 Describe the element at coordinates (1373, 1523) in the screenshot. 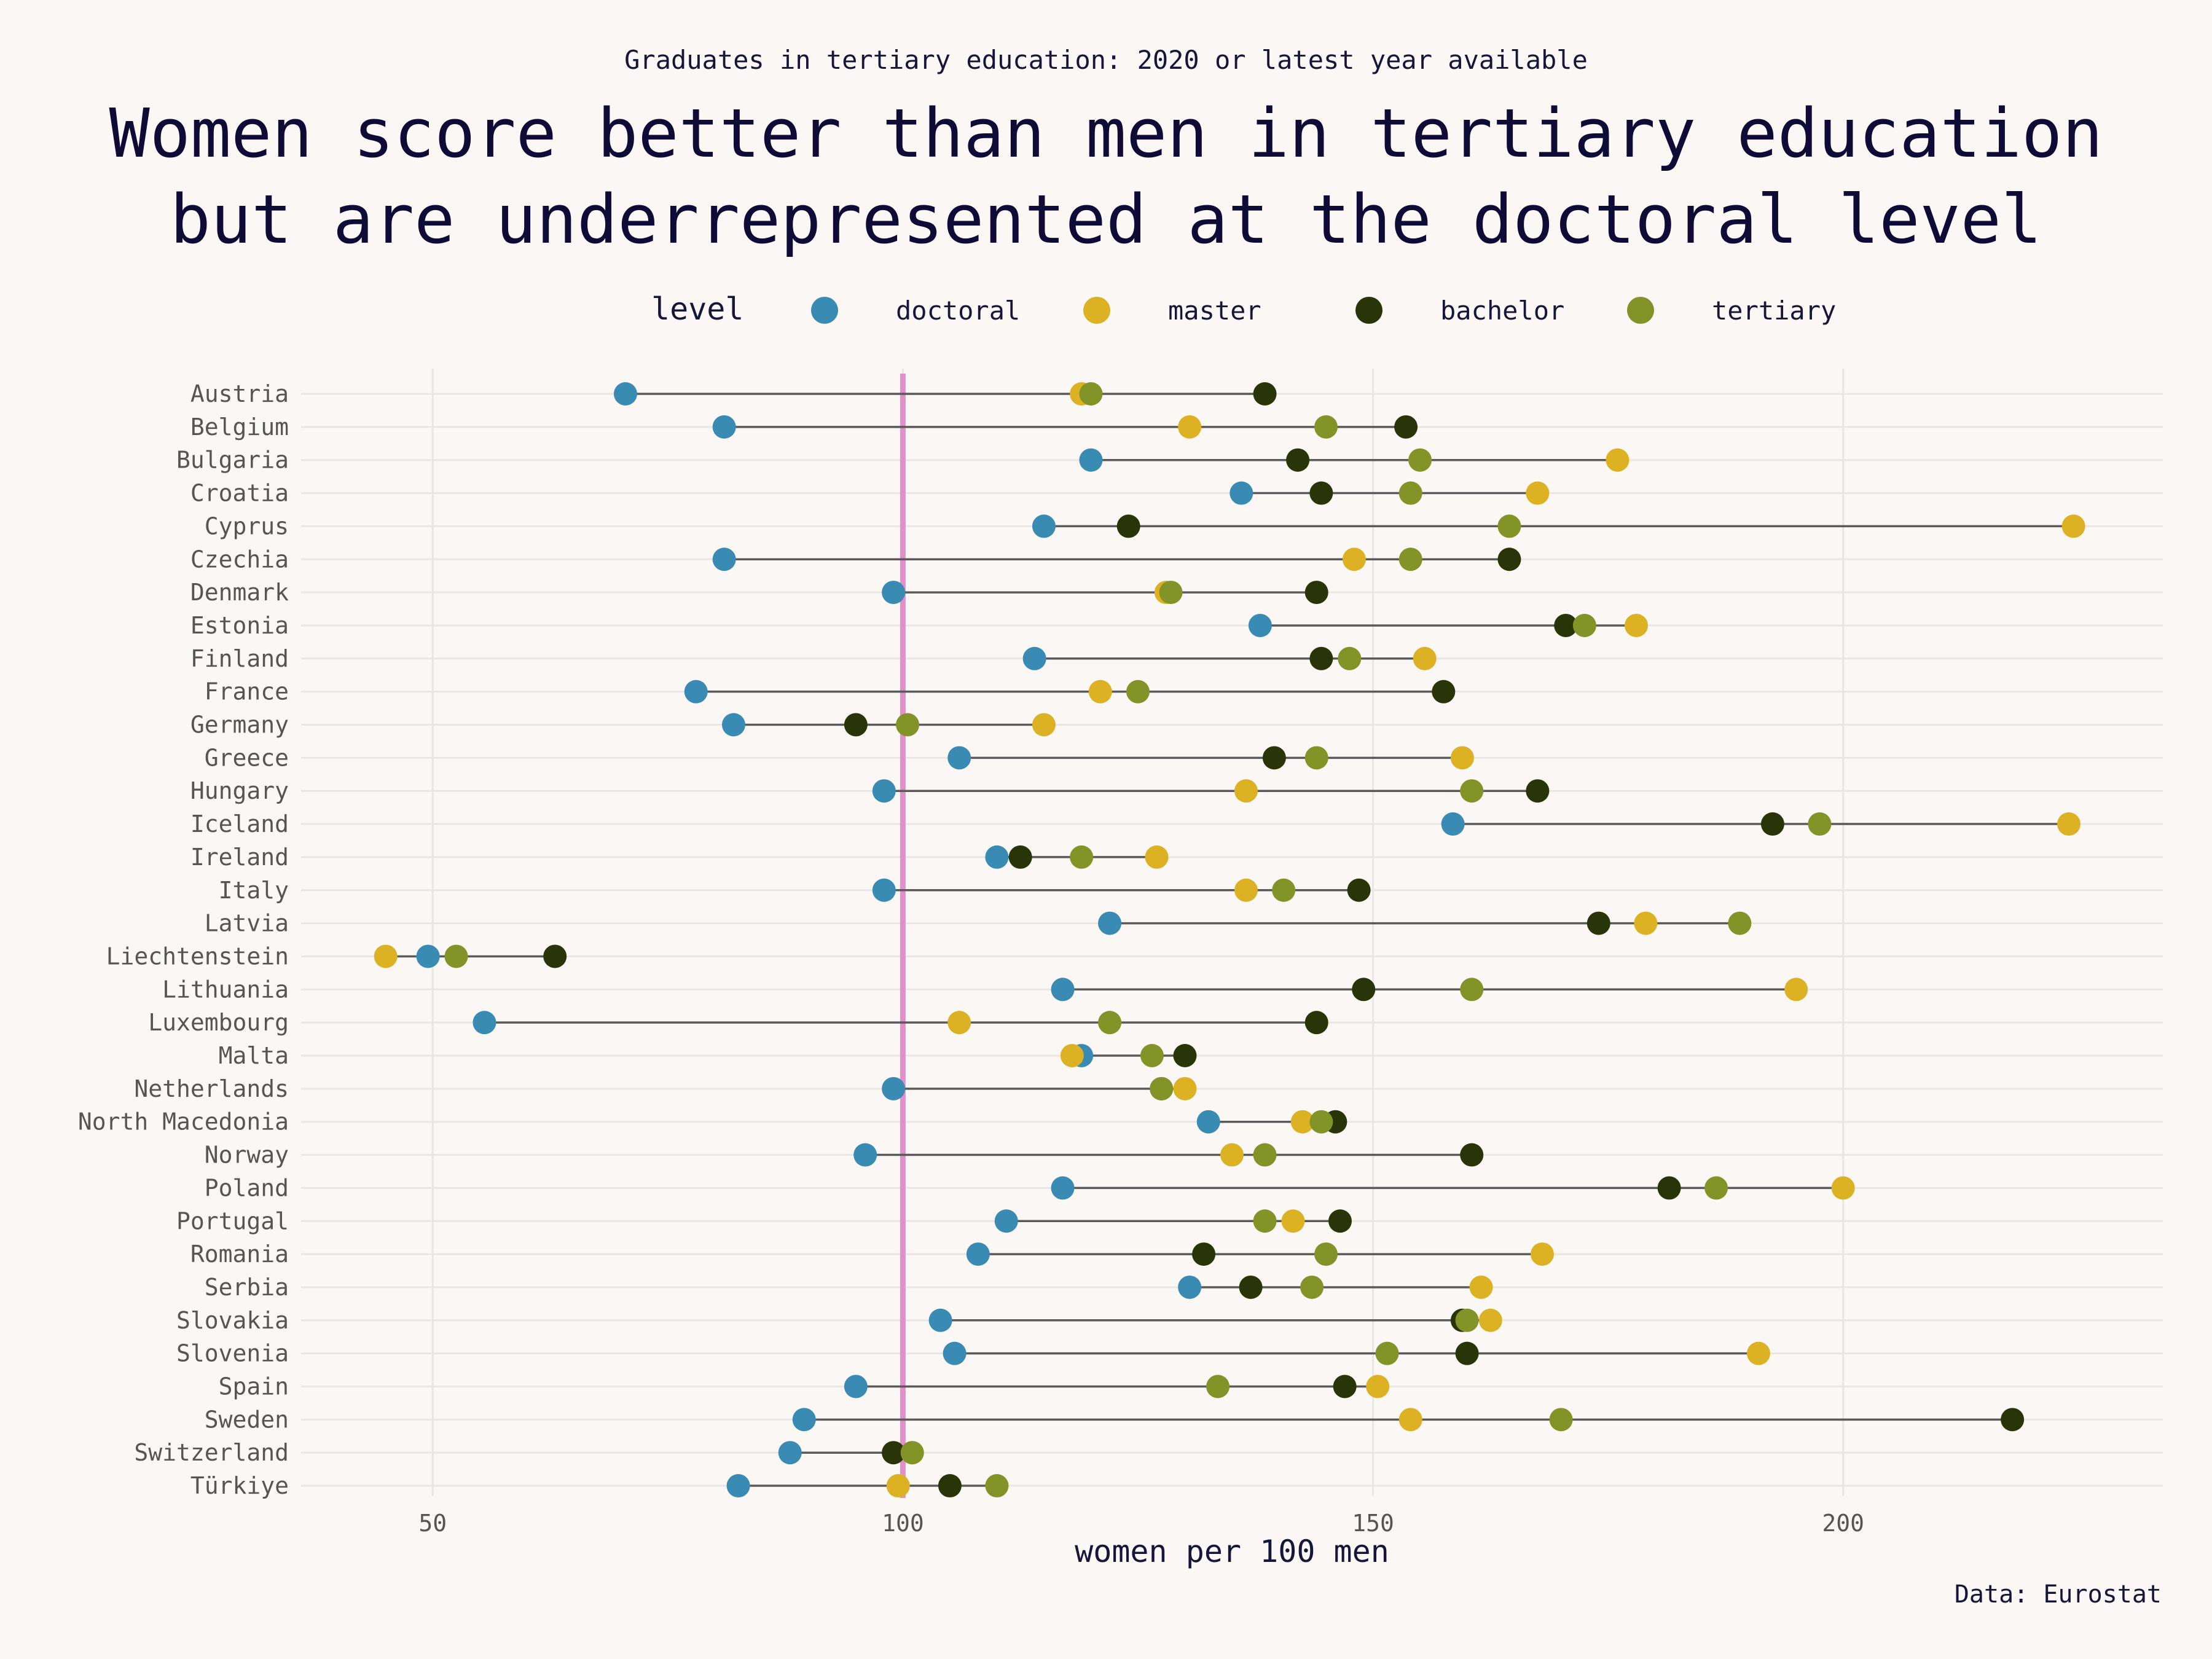

I see `x-tick-label: 150` at that location.